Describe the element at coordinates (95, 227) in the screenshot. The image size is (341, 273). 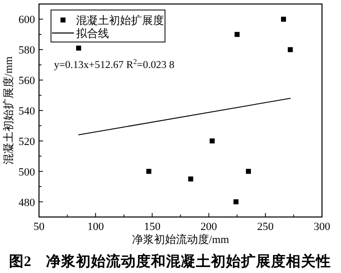
I see `x-tick-label: 100` at that location.